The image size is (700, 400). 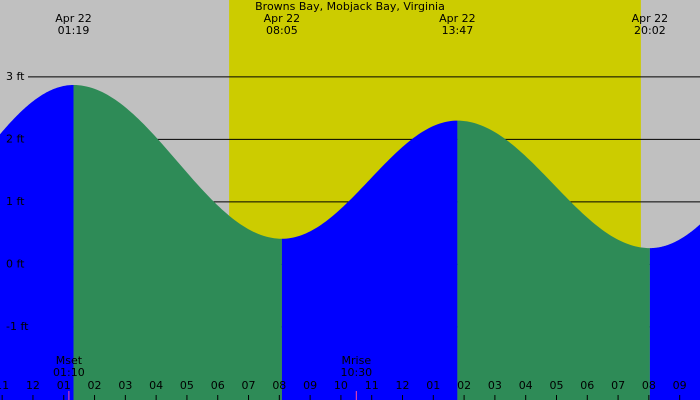 I want to click on y-tick-label: 1 ft, so click(x=15, y=201).